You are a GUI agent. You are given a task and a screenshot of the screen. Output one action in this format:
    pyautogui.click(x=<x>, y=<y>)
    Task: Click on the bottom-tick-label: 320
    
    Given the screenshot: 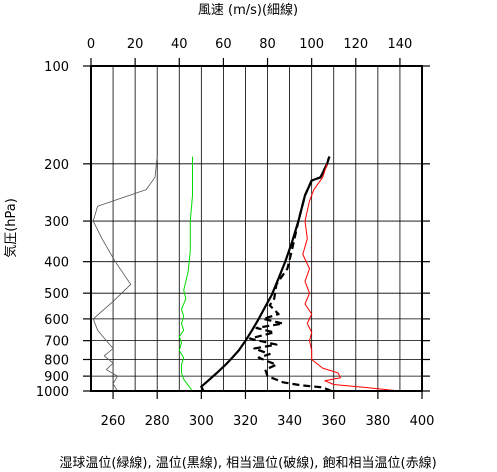 What is the action you would take?
    pyautogui.click(x=245, y=421)
    